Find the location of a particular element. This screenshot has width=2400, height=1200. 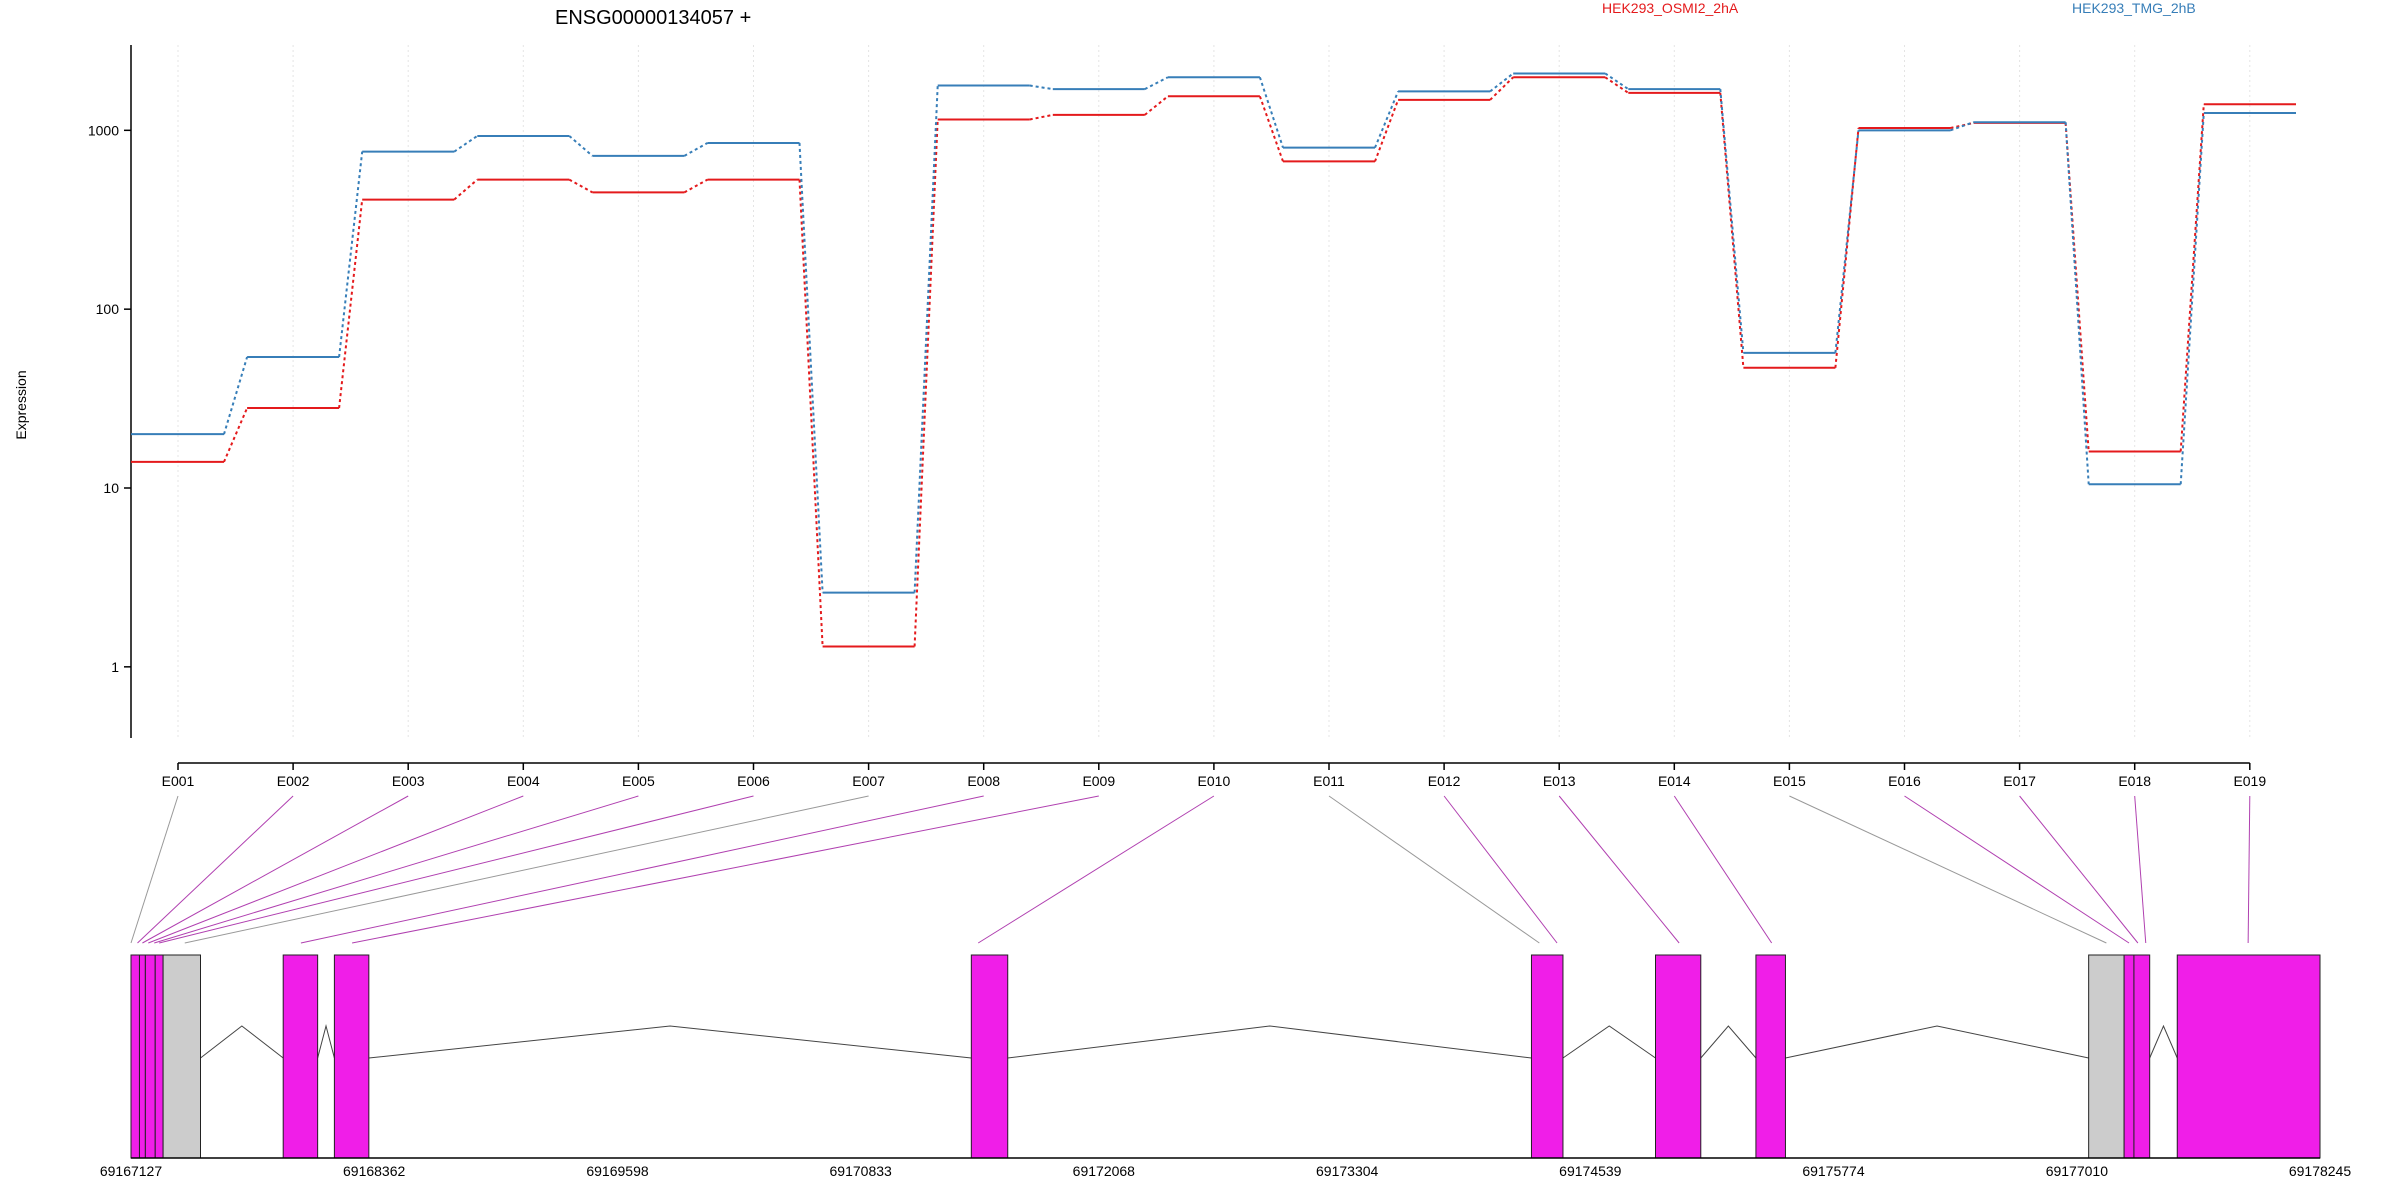

link-E015 is located at coordinates (1948, 869).